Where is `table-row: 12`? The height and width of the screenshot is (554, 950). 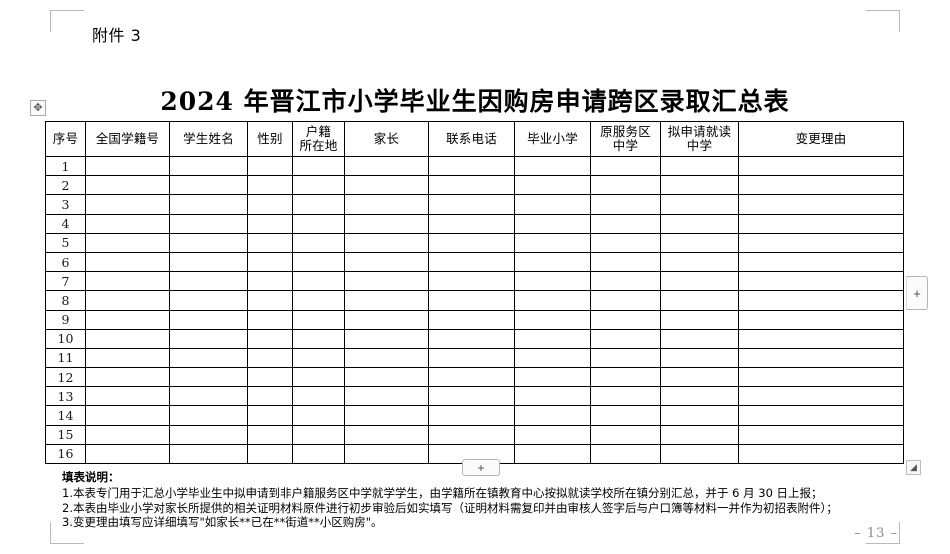
table-row: 12 is located at coordinates (474, 377).